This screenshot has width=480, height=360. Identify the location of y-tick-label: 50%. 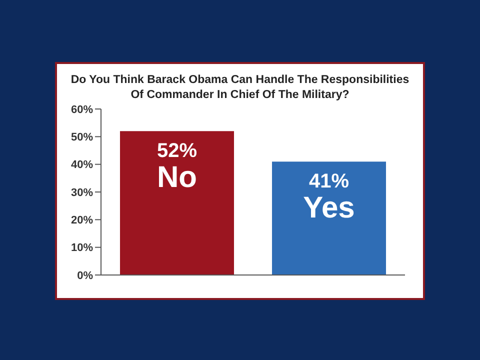
(82, 138).